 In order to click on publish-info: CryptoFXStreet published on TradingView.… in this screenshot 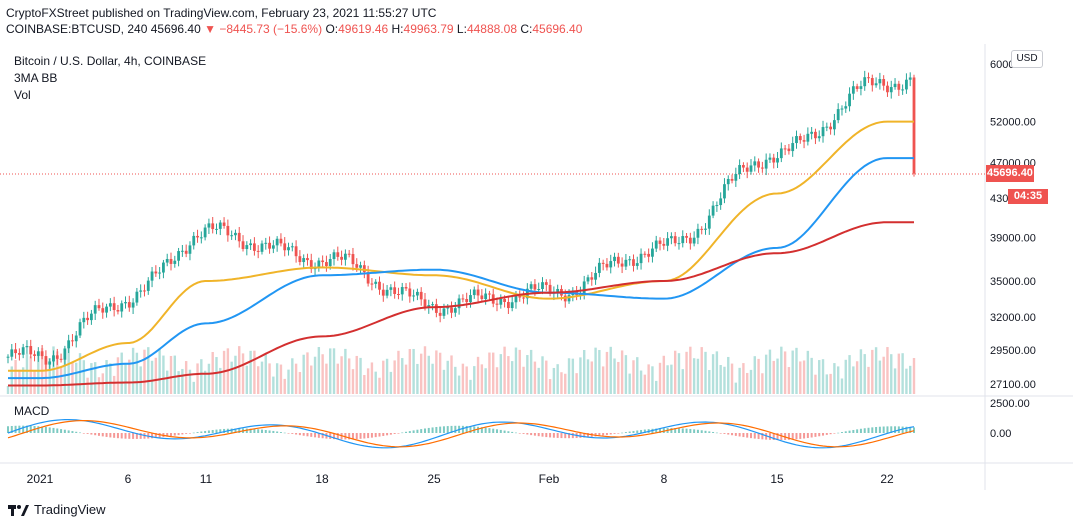, I will do `click(221, 13)`.